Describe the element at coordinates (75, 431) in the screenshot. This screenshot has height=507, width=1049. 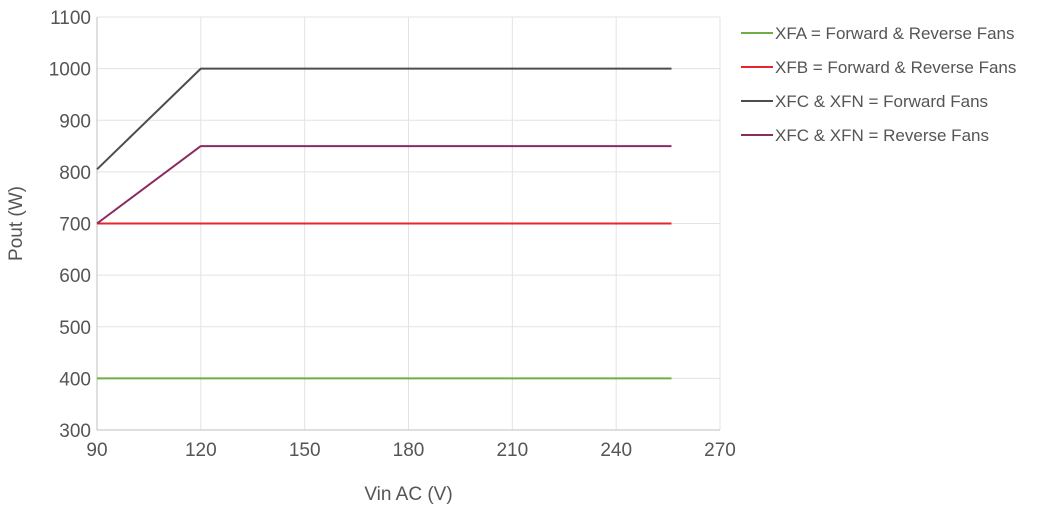
I see `y-tick-label: 300` at that location.